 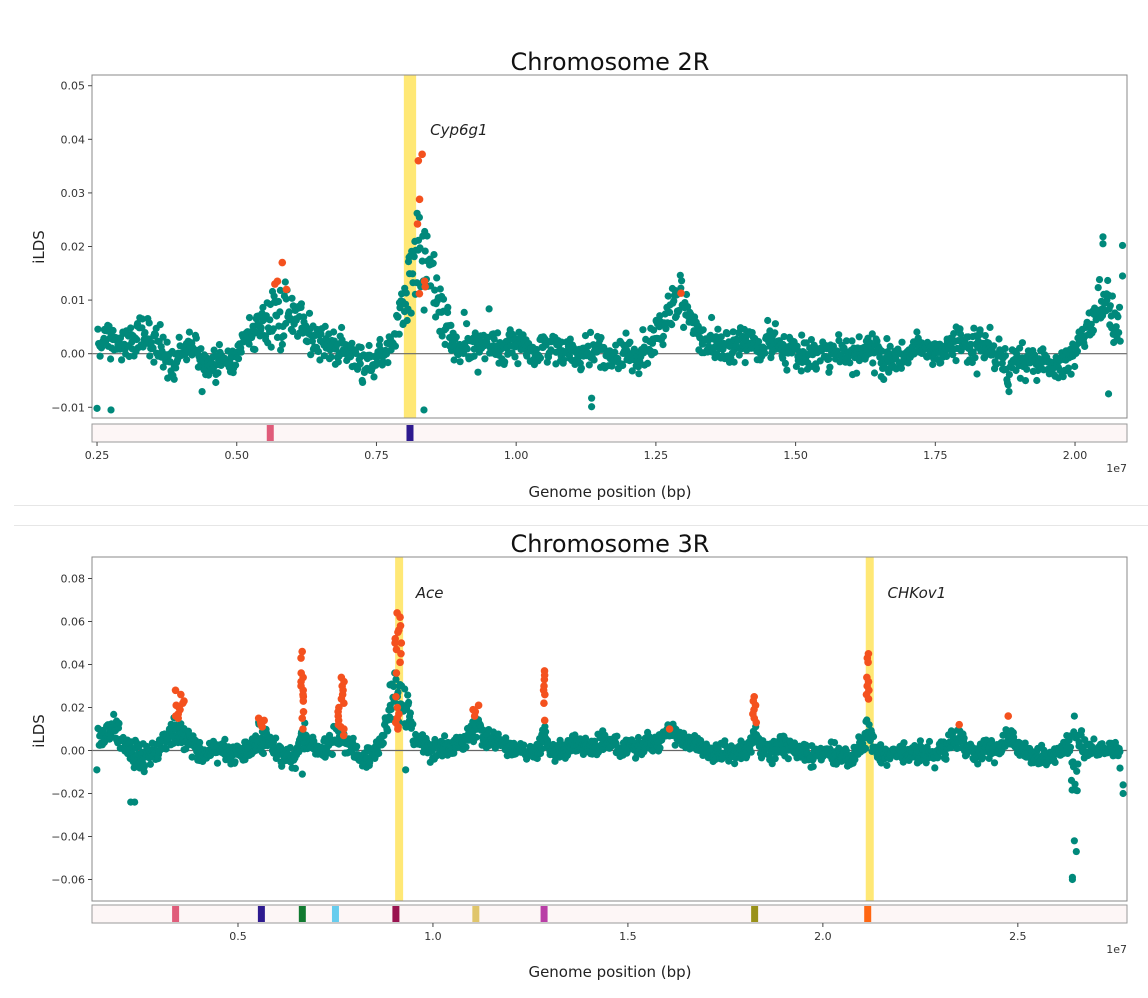 What do you see at coordinates (73, 139) in the screenshot?
I see `y-tick-label: 0.04` at bounding box center [73, 139].